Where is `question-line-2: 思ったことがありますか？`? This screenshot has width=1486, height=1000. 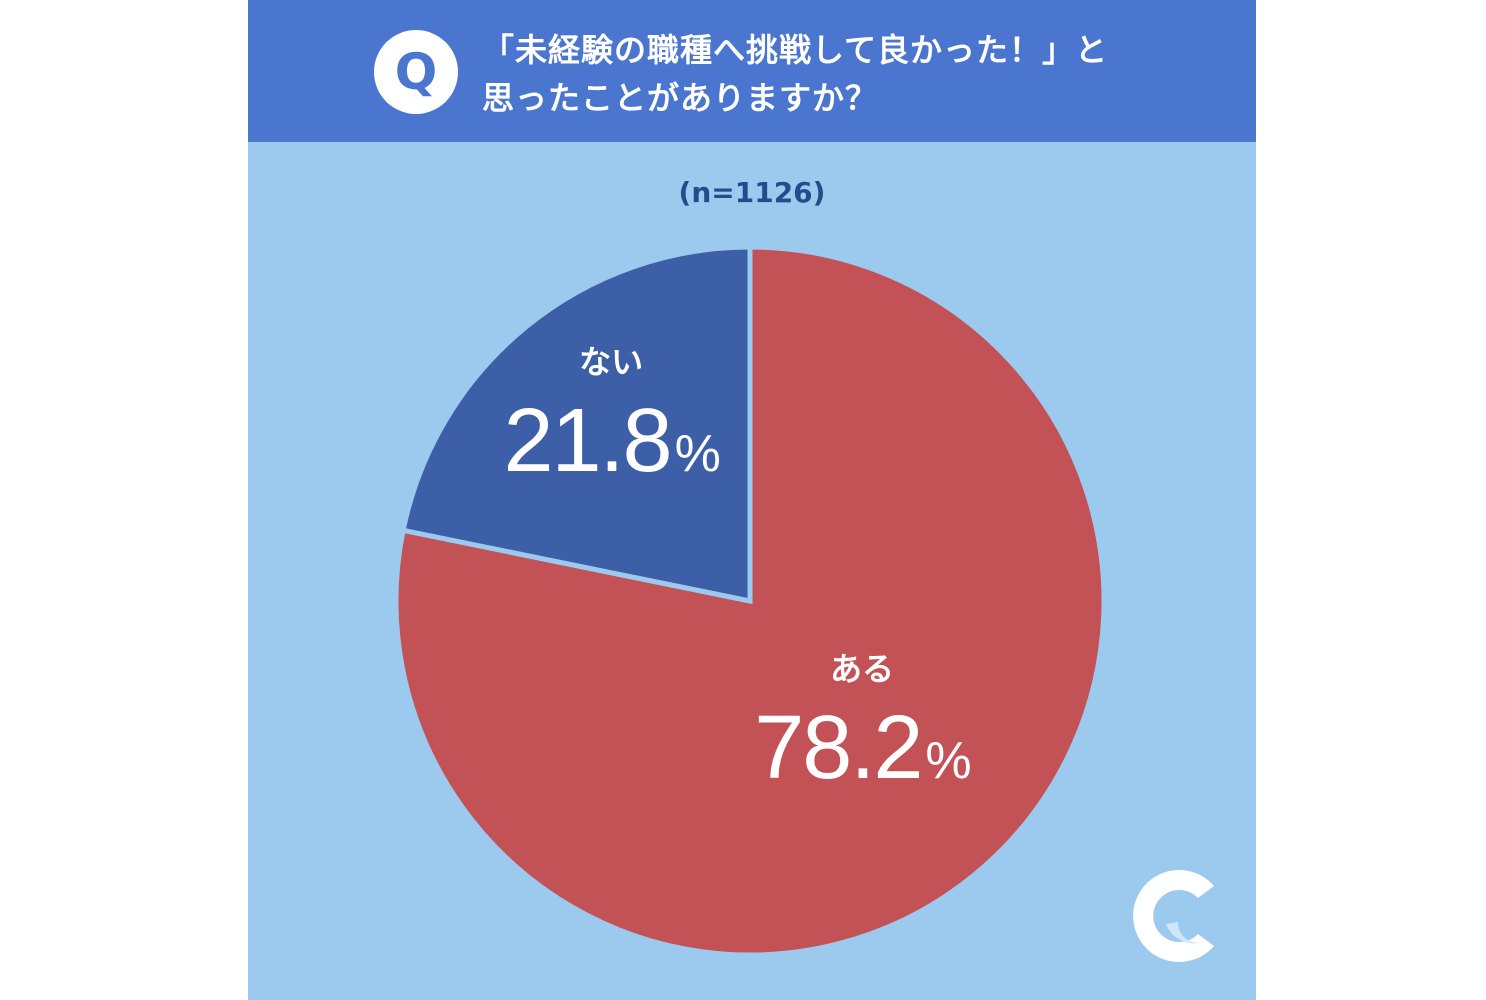 question-line-2: 思ったことがありますか？ is located at coordinates (680, 98).